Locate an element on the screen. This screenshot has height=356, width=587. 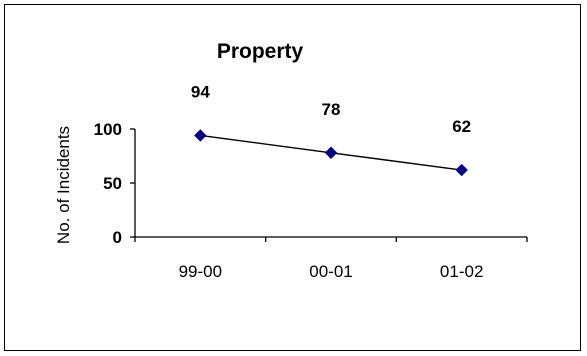
chart-title: Property is located at coordinates (260, 51).